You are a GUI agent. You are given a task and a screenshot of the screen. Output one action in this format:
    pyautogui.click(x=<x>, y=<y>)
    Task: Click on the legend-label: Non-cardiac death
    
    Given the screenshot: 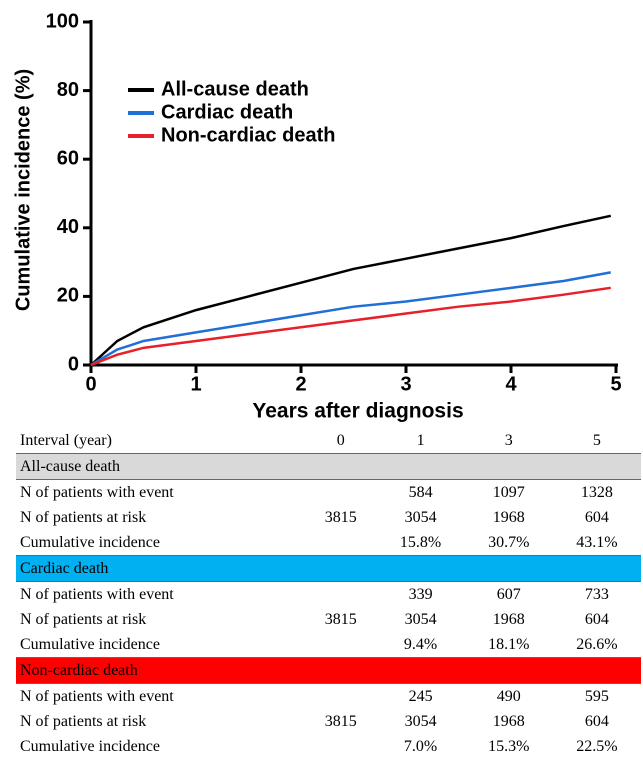 What is the action you would take?
    pyautogui.click(x=248, y=135)
    